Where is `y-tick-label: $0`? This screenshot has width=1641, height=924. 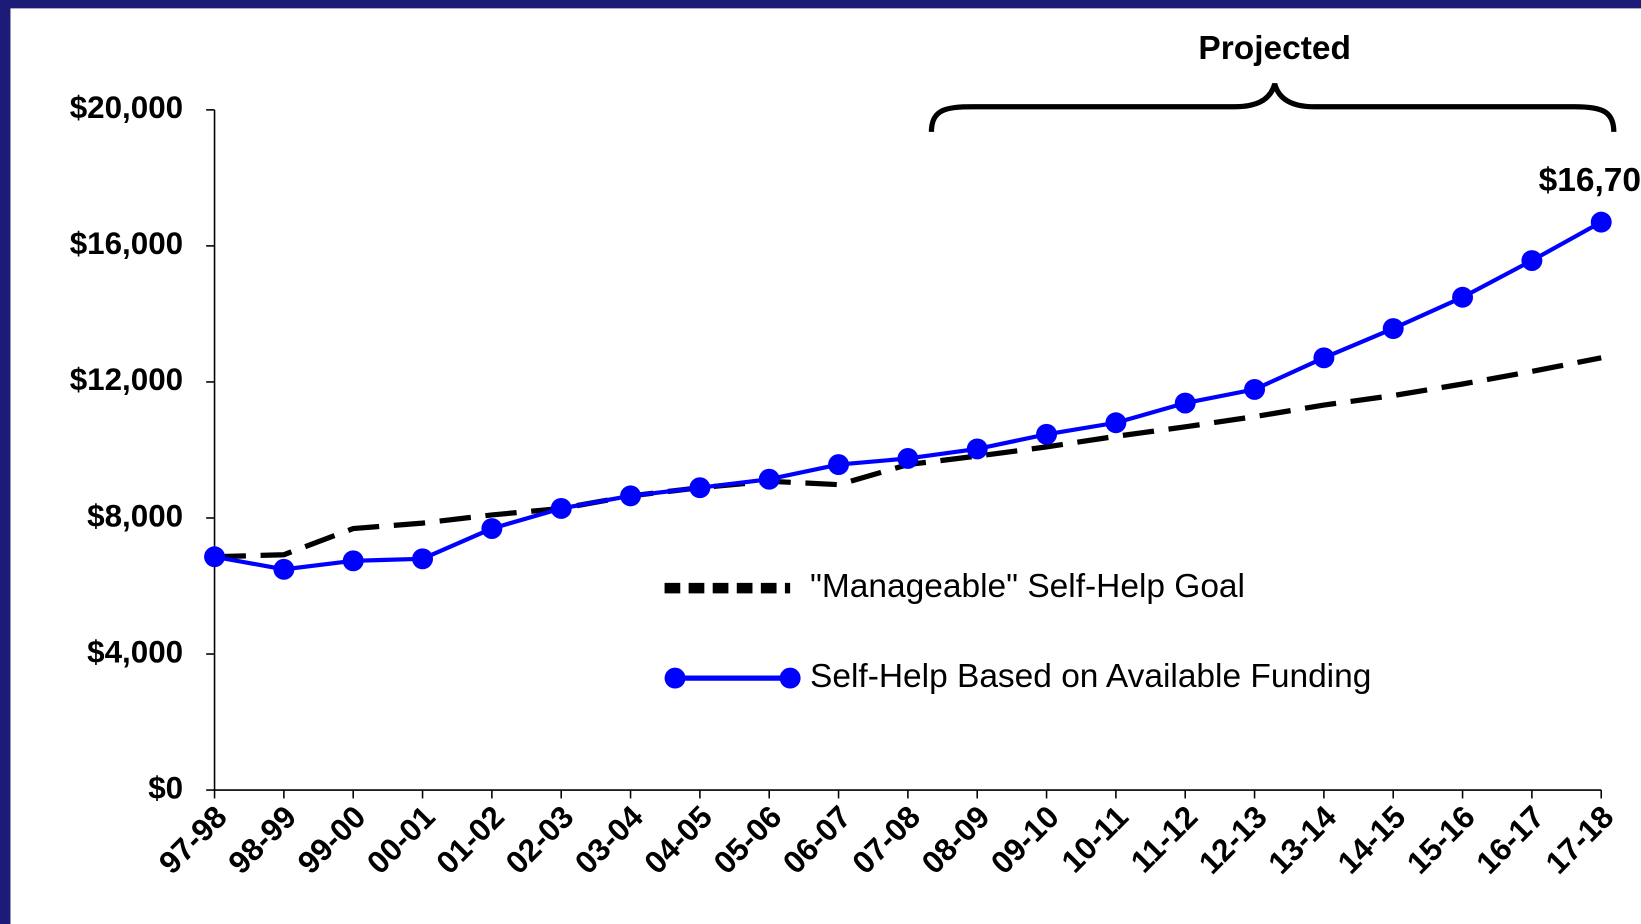
y-tick-label: $0 is located at coordinates (165, 787).